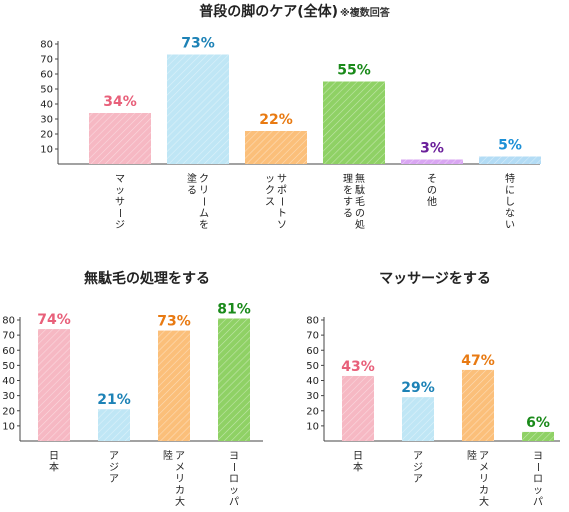  Describe the element at coordinates (348, 202) in the screenshot. I see `category-label-char: す` at that location.